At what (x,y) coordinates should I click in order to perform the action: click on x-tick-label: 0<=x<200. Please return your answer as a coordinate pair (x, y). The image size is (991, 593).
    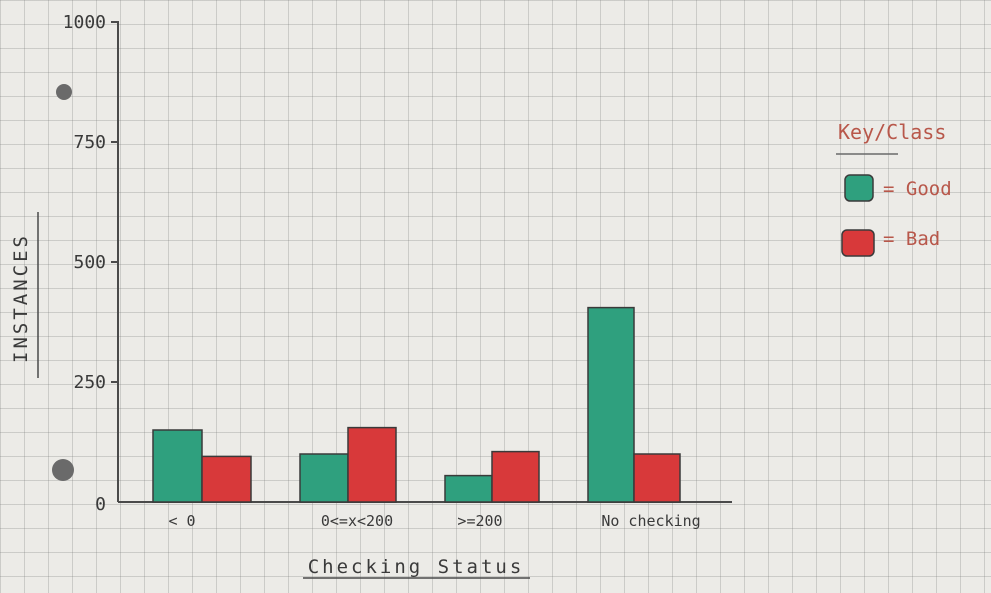
    Looking at the image, I should click on (357, 521).